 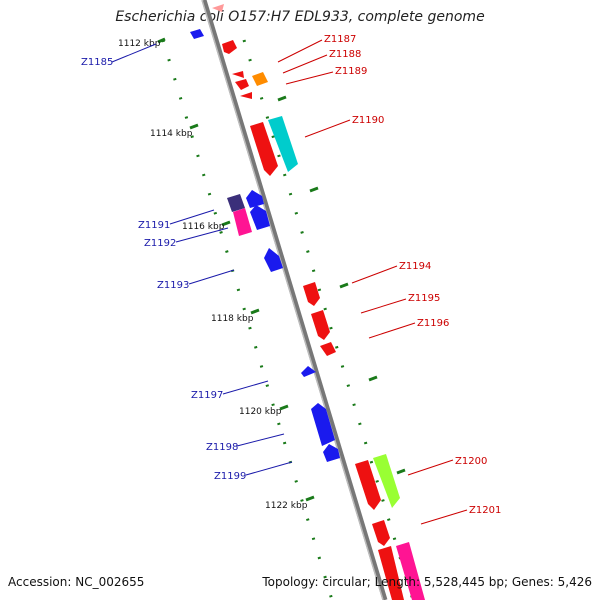 What do you see at coordinates (340, 39) in the screenshot?
I see `gene-label: Z1187` at bounding box center [340, 39].